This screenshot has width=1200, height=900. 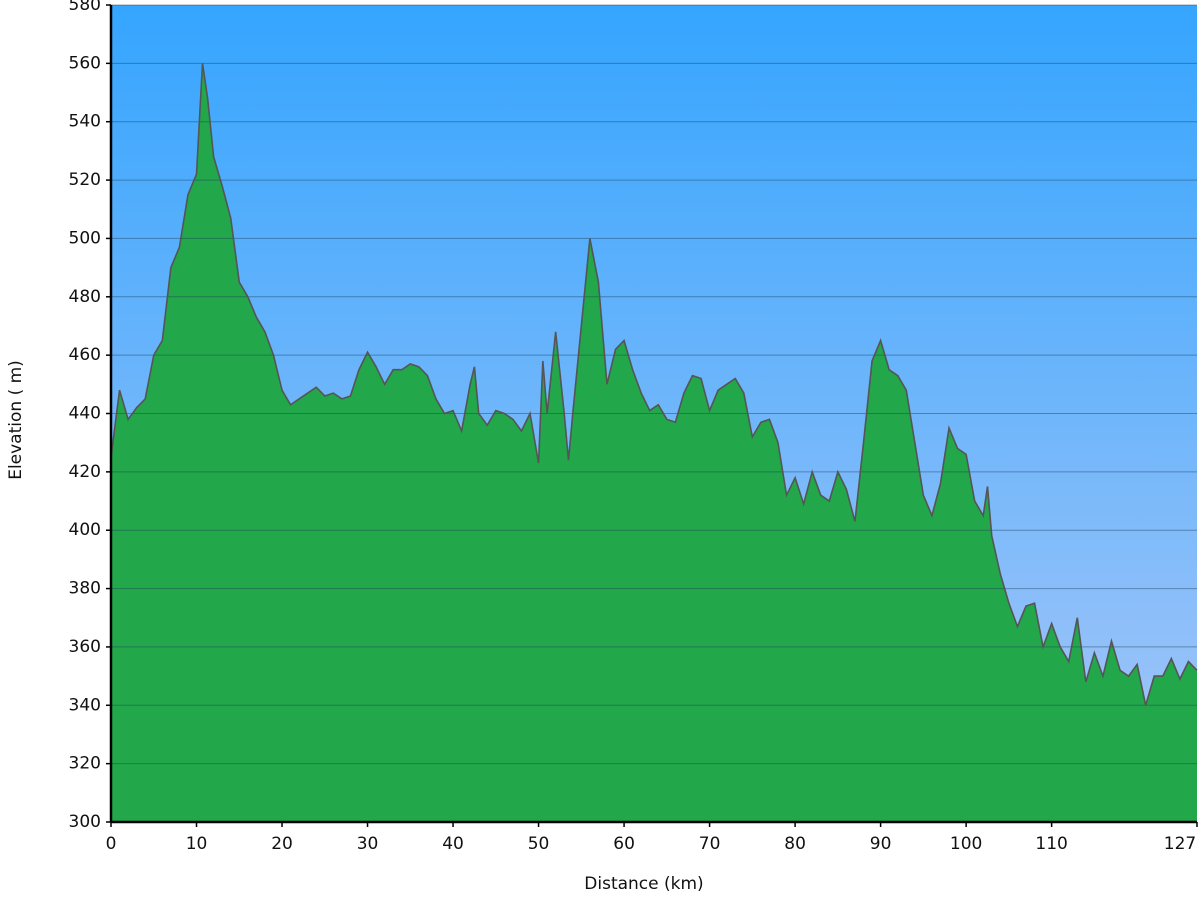 I want to click on y-tick-label: 300, so click(x=85, y=822).